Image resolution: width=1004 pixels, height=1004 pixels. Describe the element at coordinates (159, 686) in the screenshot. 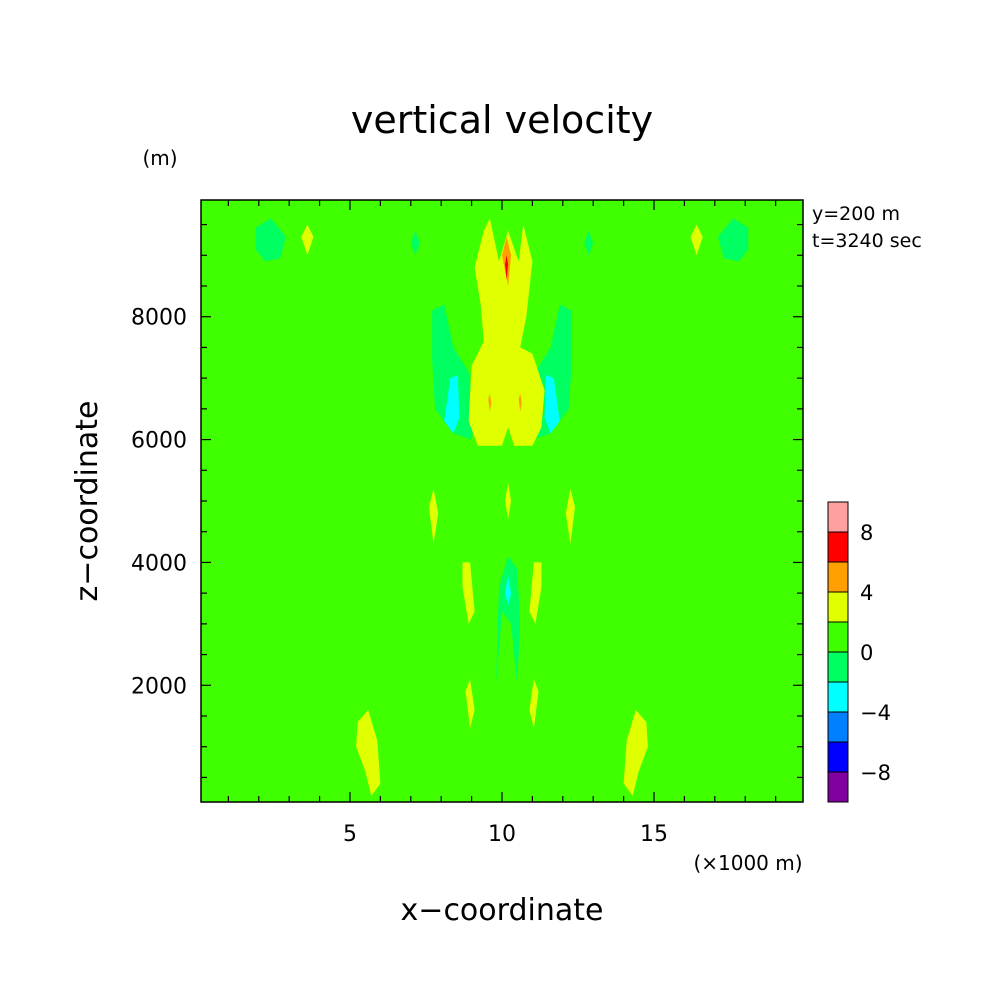

I see `y-tick-label: 2000` at that location.